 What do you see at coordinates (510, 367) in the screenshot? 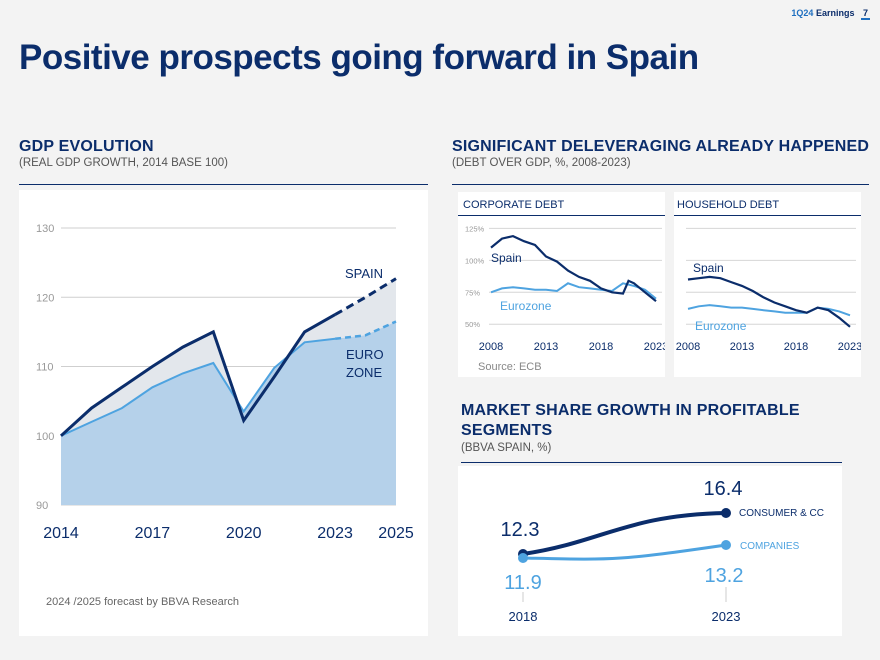
I see `source-note: Source: ECB` at bounding box center [510, 367].